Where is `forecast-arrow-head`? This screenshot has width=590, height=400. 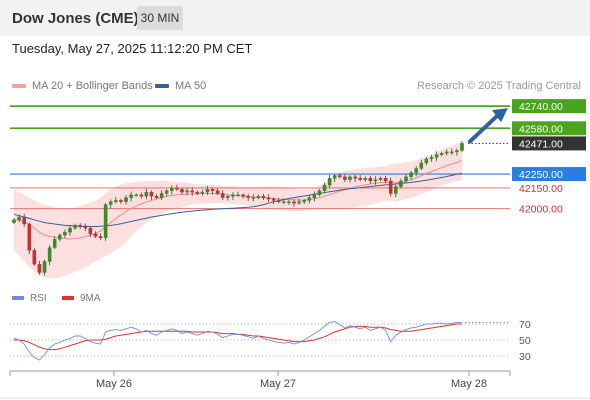
forecast-arrow-head is located at coordinates (500, 115).